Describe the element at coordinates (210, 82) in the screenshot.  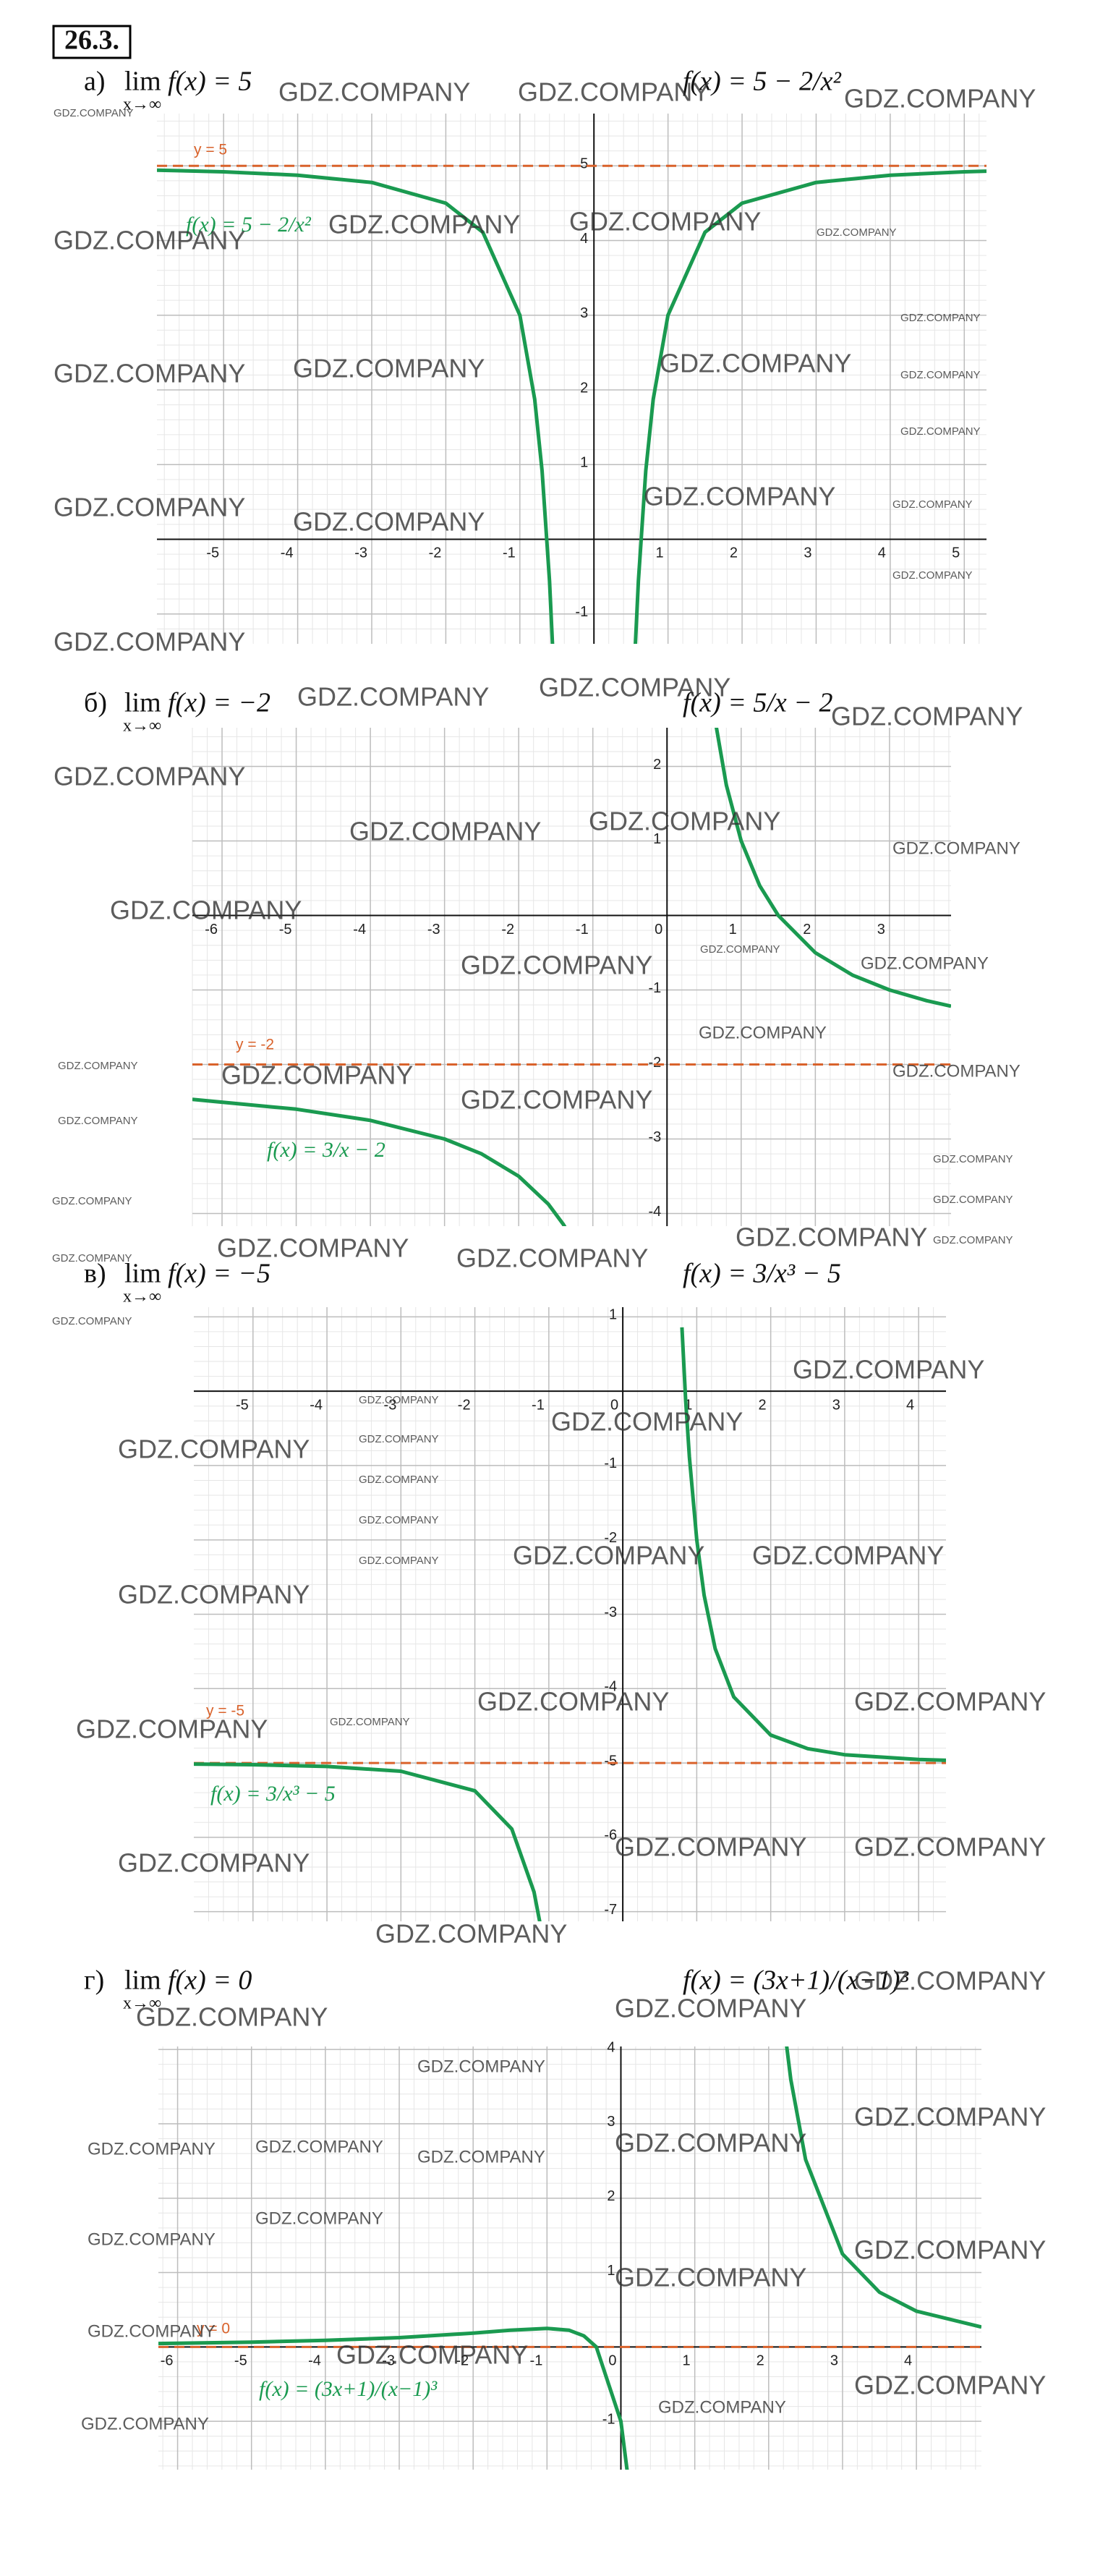
I see `limit-value: f(x) = 5` at that location.